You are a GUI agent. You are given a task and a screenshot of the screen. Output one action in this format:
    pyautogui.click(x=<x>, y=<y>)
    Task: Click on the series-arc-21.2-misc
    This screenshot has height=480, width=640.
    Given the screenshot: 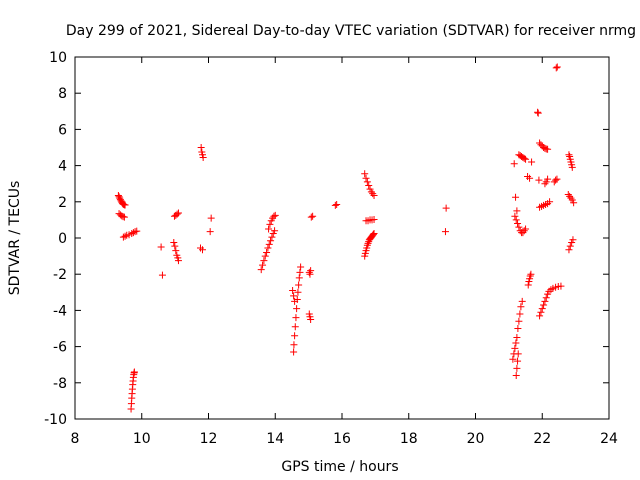 What is the action you would take?
    pyautogui.click(x=515, y=187)
    